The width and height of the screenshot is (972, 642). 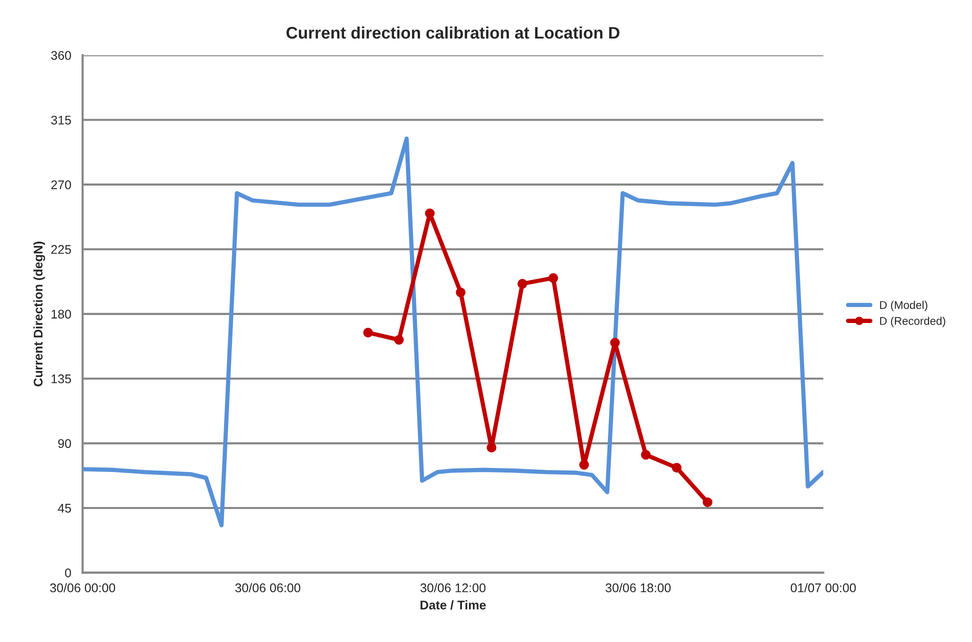 What do you see at coordinates (913, 322) in the screenshot?
I see `legend-label: D (Recorded)` at bounding box center [913, 322].